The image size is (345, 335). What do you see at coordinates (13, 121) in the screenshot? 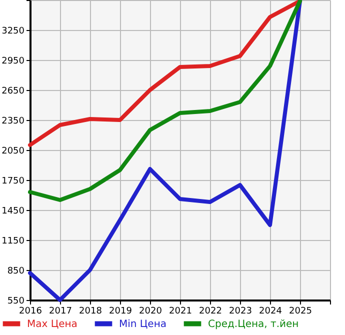
I see `y-tick-label: 2350` at bounding box center [13, 121].